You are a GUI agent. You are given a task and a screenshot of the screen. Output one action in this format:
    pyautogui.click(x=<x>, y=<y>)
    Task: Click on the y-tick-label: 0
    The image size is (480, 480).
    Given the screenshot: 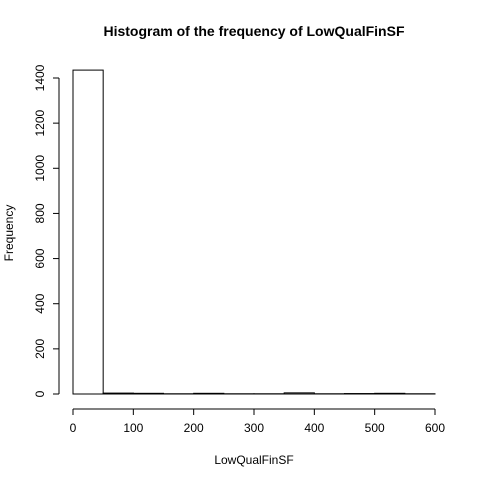 What is the action you would take?
    pyautogui.click(x=40, y=393)
    